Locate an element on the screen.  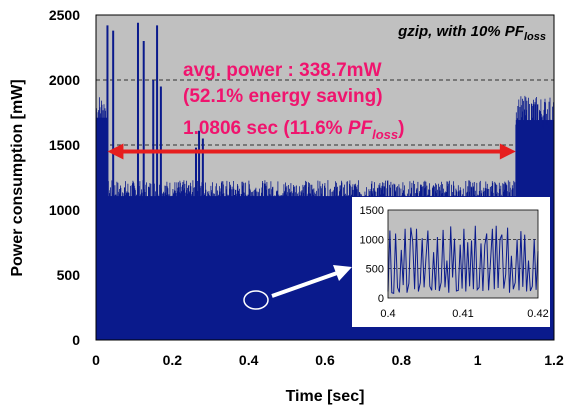
interval-arrow-left-head is located at coordinates (115, 151).